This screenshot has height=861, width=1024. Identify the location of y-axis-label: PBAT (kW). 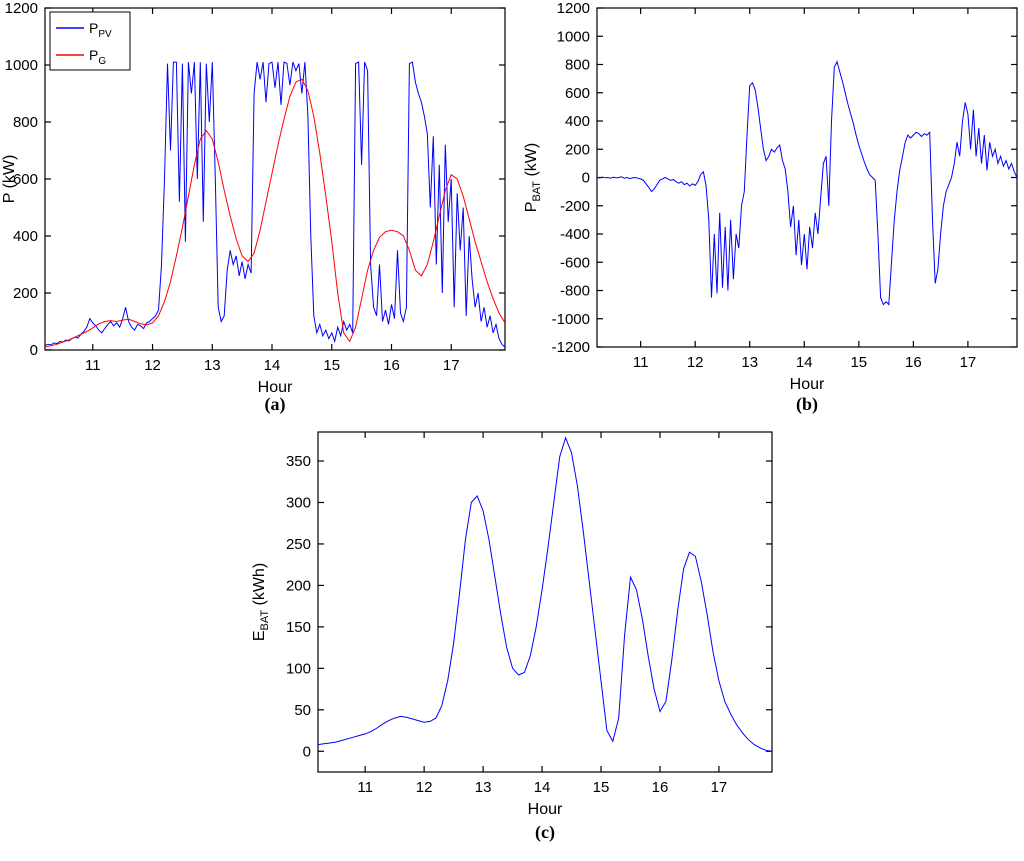
(533, 177).